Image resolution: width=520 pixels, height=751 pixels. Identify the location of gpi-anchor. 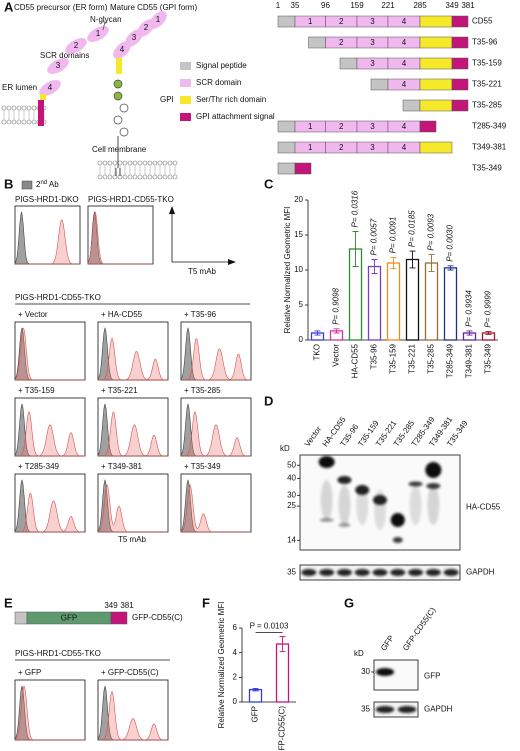
(118, 156).